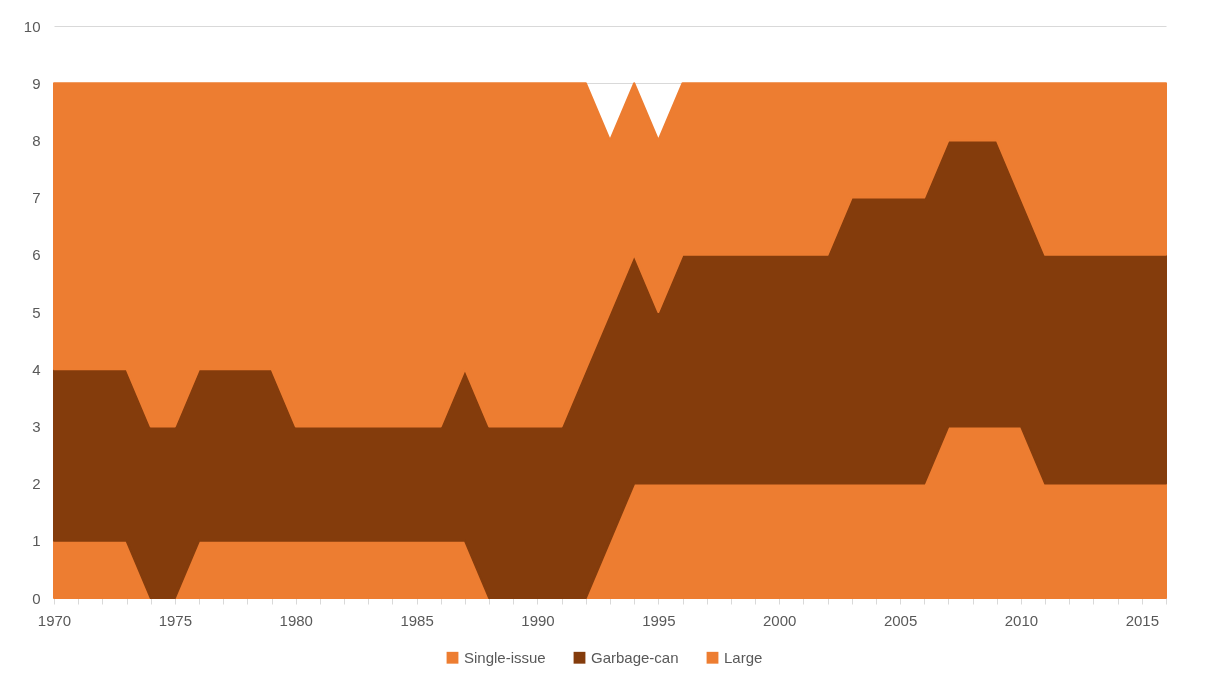  Describe the element at coordinates (1021, 620) in the screenshot. I see `x-tick-label: 2010` at that location.